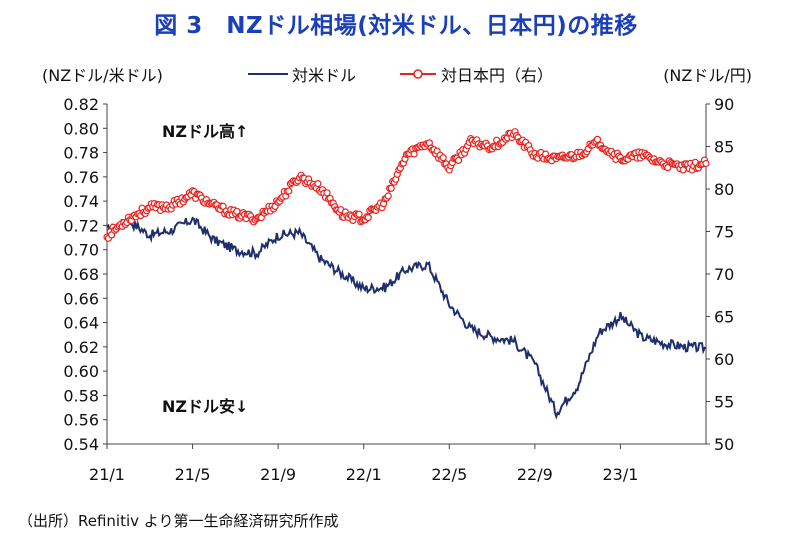 The height and width of the screenshot is (545, 792). Describe the element at coordinates (724, 359) in the screenshot. I see `right-tick-label: 60` at that location.